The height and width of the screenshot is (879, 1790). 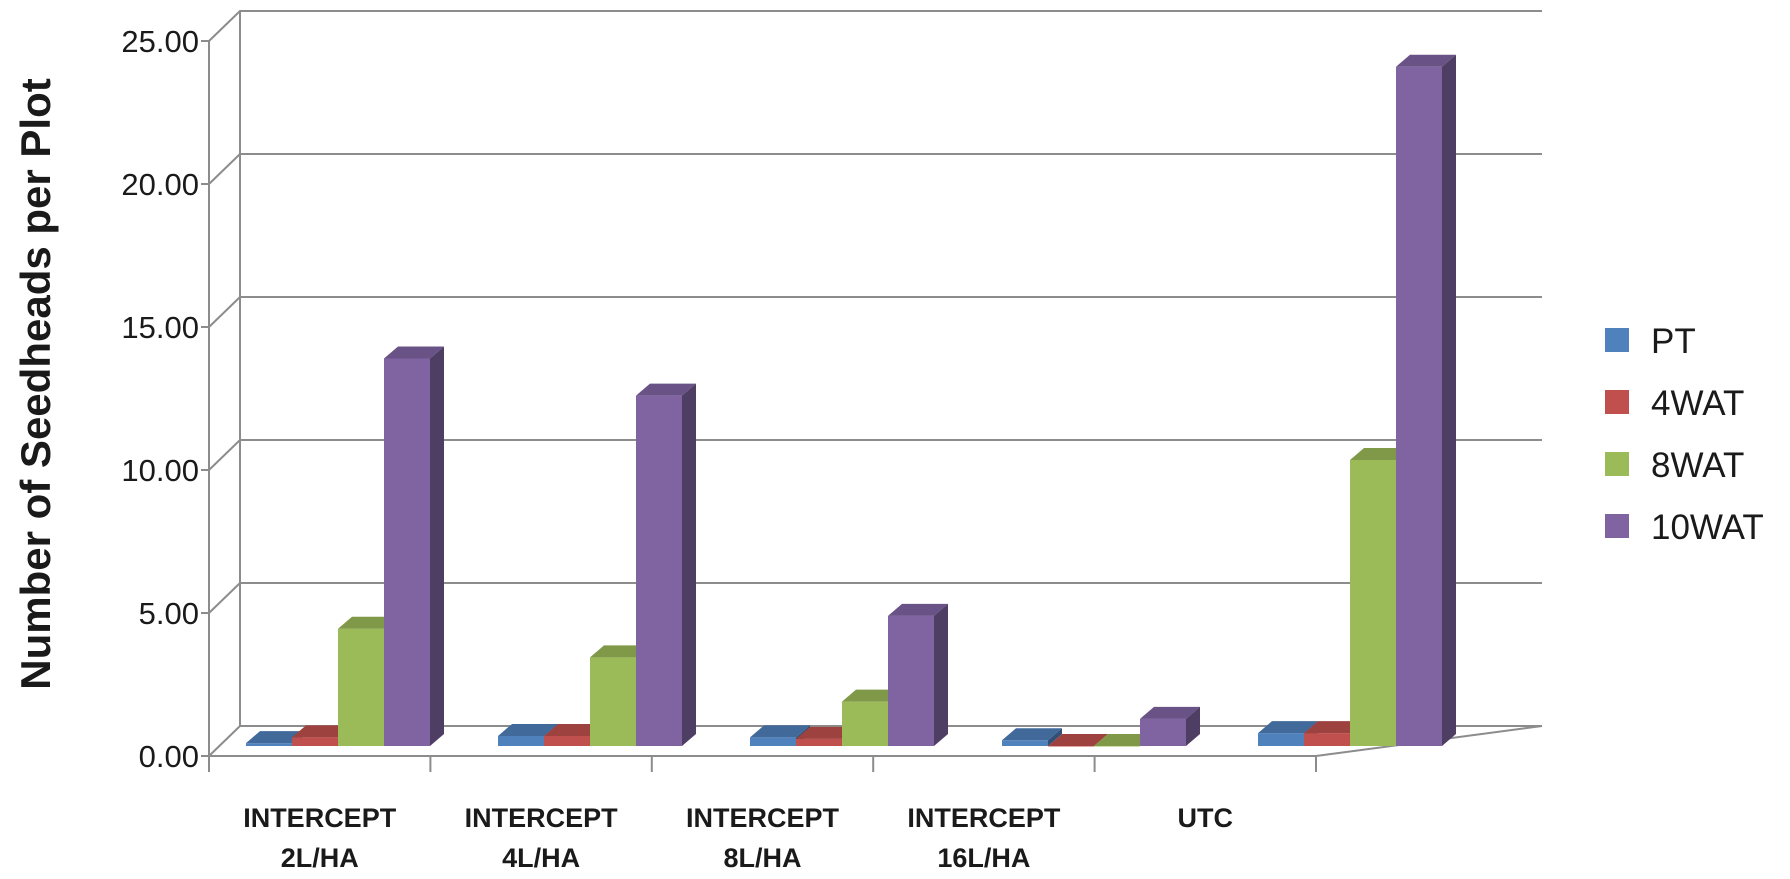 I want to click on x-category-label: 16L/HA, so click(x=983, y=858).